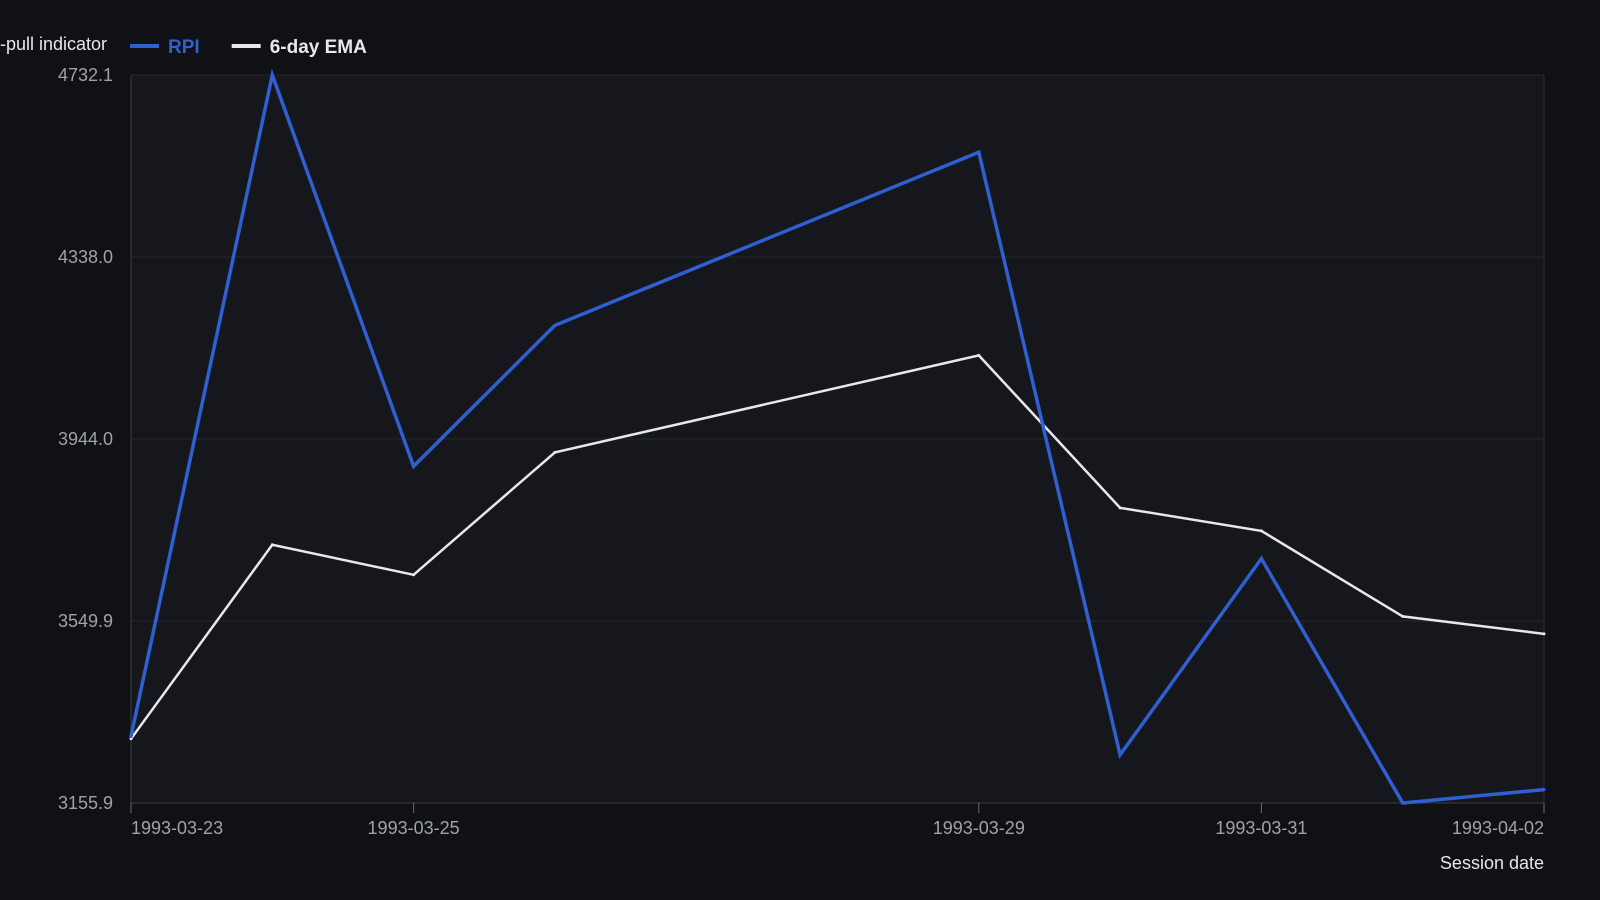 Image resolution: width=1600 pixels, height=900 pixels. I want to click on y-tick-label: 4338.0, so click(85, 257).